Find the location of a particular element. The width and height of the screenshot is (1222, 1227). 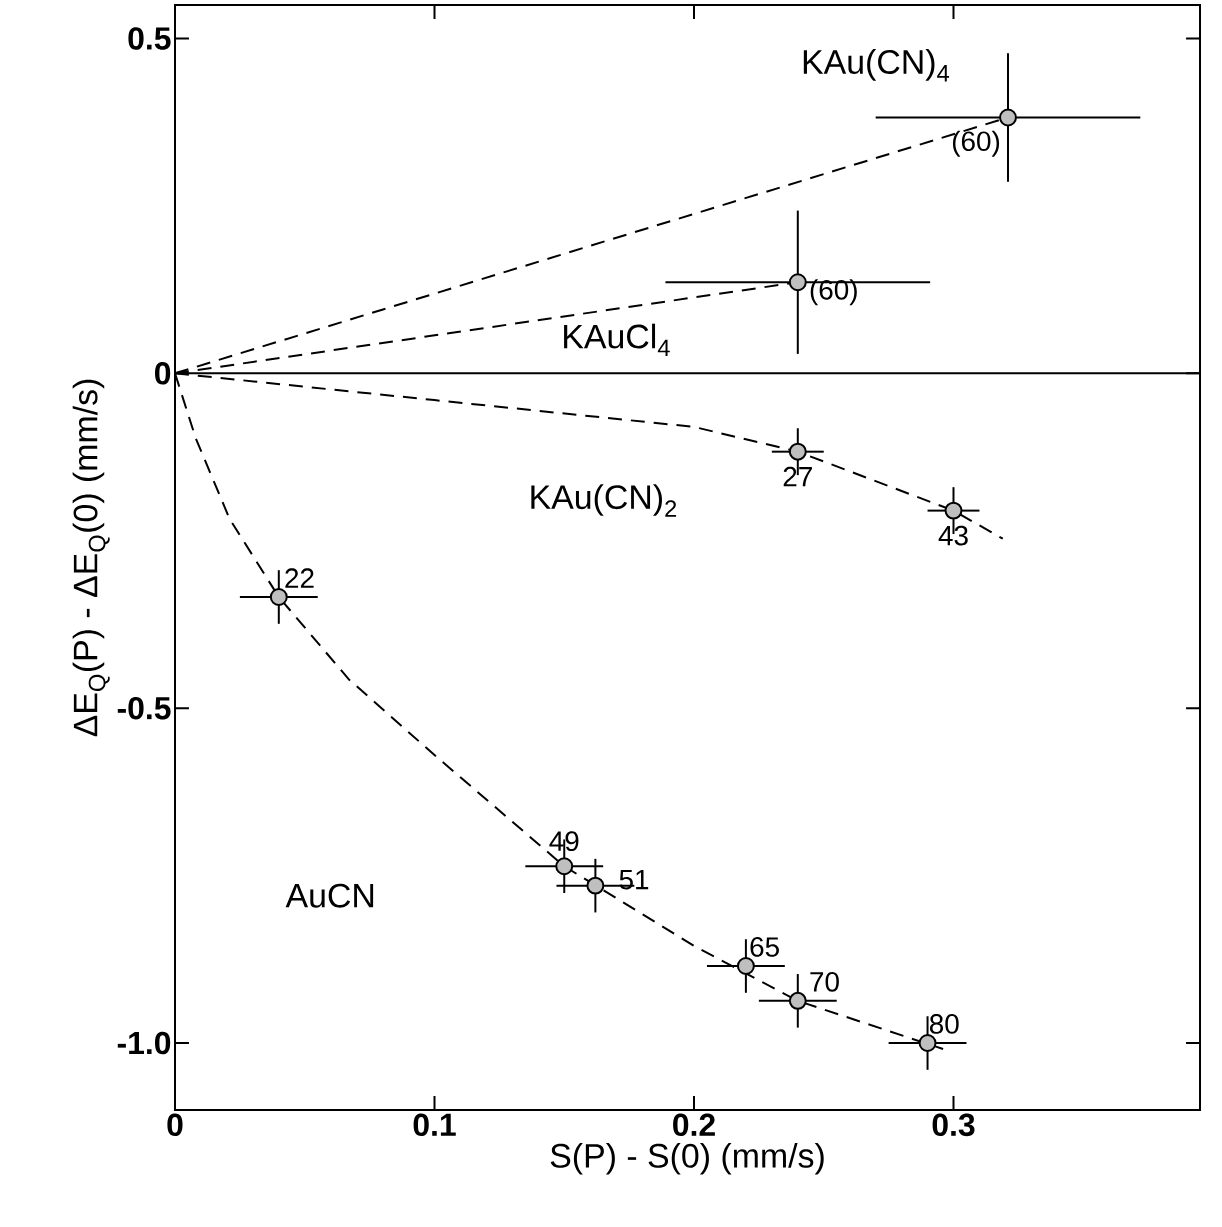

annotation: AuCN is located at coordinates (329, 895).